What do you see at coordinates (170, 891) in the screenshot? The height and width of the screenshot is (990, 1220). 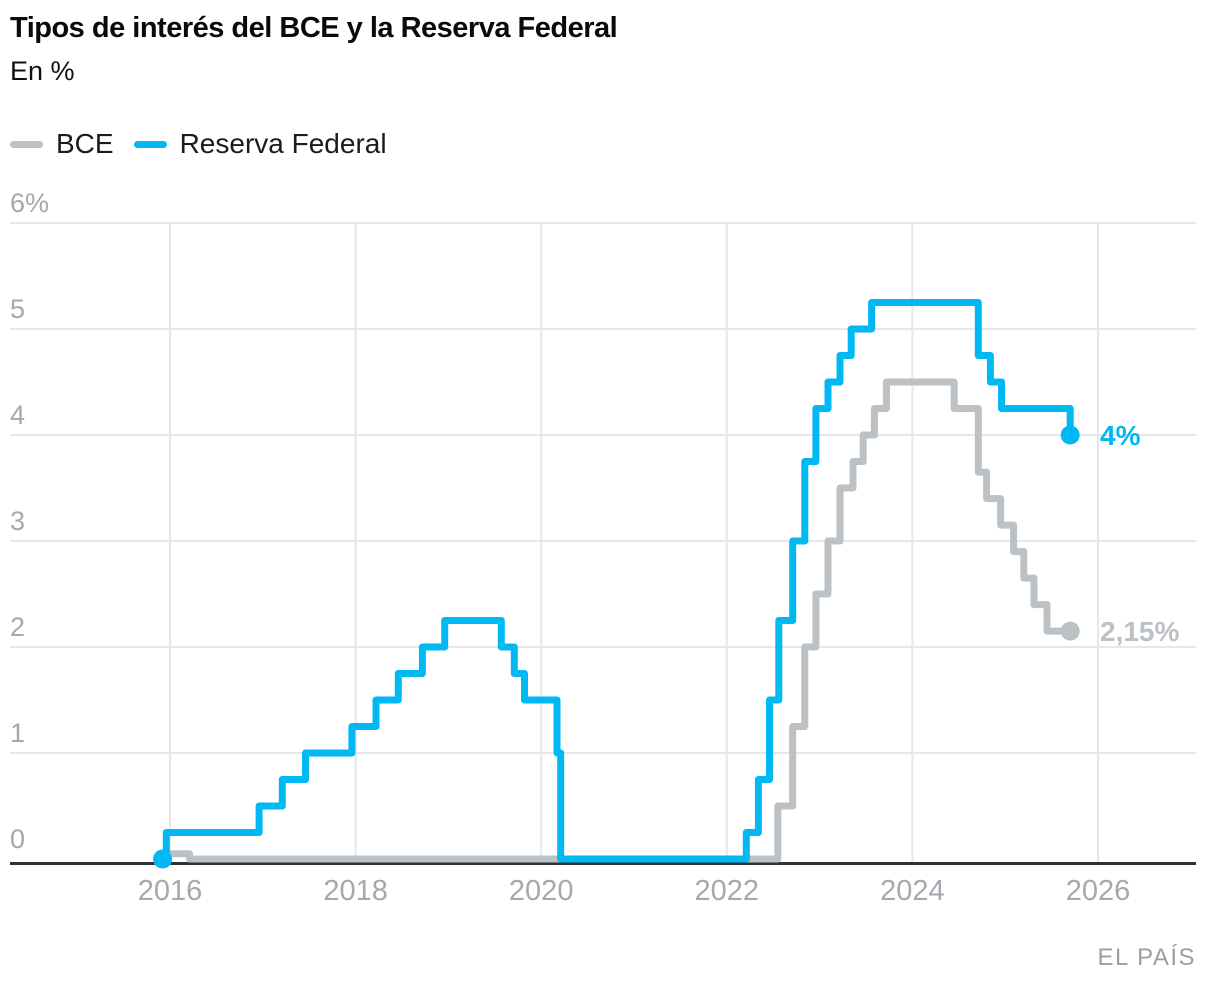 I see `x-tick-label: 2016` at bounding box center [170, 891].